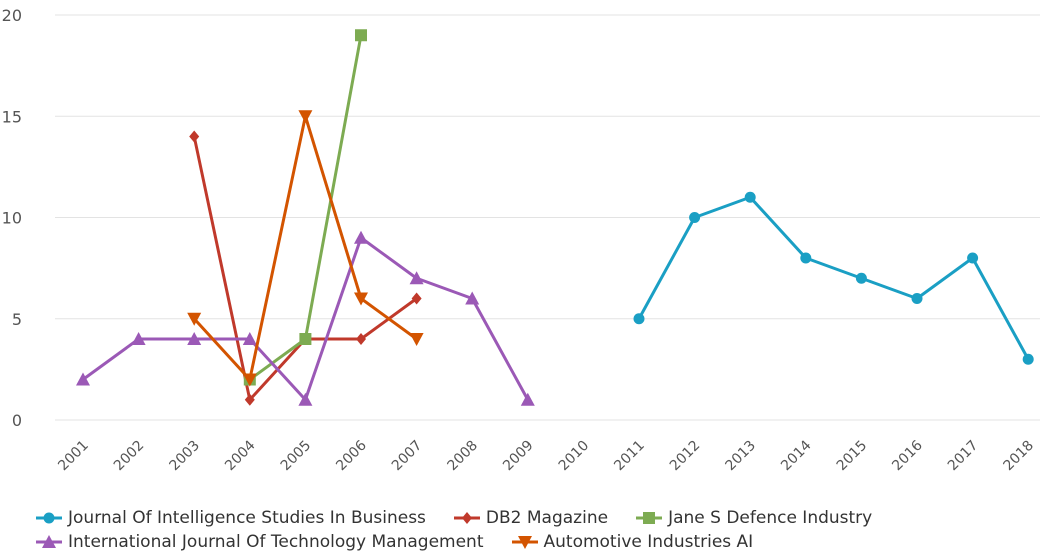 This screenshot has width=1045, height=558. Describe the element at coordinates (185, 456) in the screenshot. I see `x-tick-label: 2003` at that location.